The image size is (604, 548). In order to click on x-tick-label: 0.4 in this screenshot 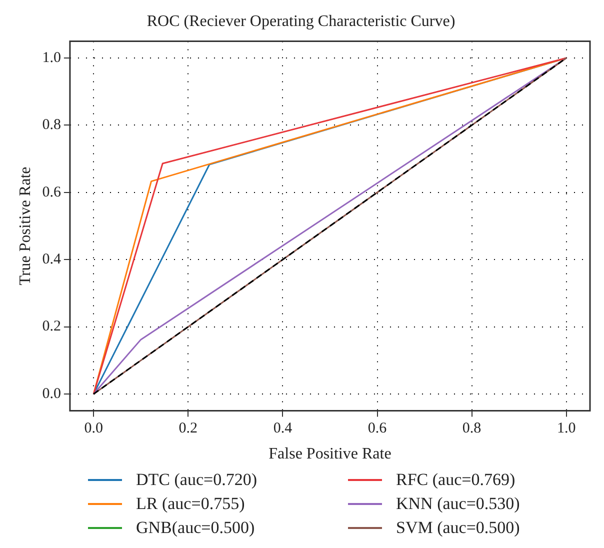, I will do `click(283, 428)`.